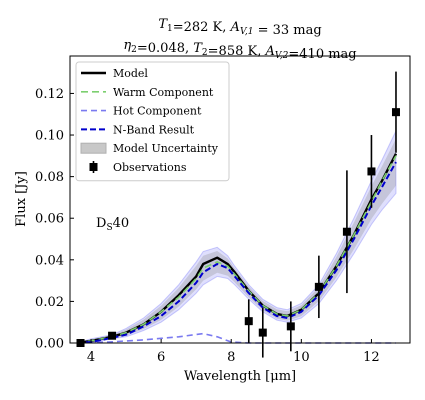 Image resolution: width=425 pixels, height=400 pixels. What do you see at coordinates (166, 148) in the screenshot?
I see `legend-label: Model Uncertainty` at bounding box center [166, 148].